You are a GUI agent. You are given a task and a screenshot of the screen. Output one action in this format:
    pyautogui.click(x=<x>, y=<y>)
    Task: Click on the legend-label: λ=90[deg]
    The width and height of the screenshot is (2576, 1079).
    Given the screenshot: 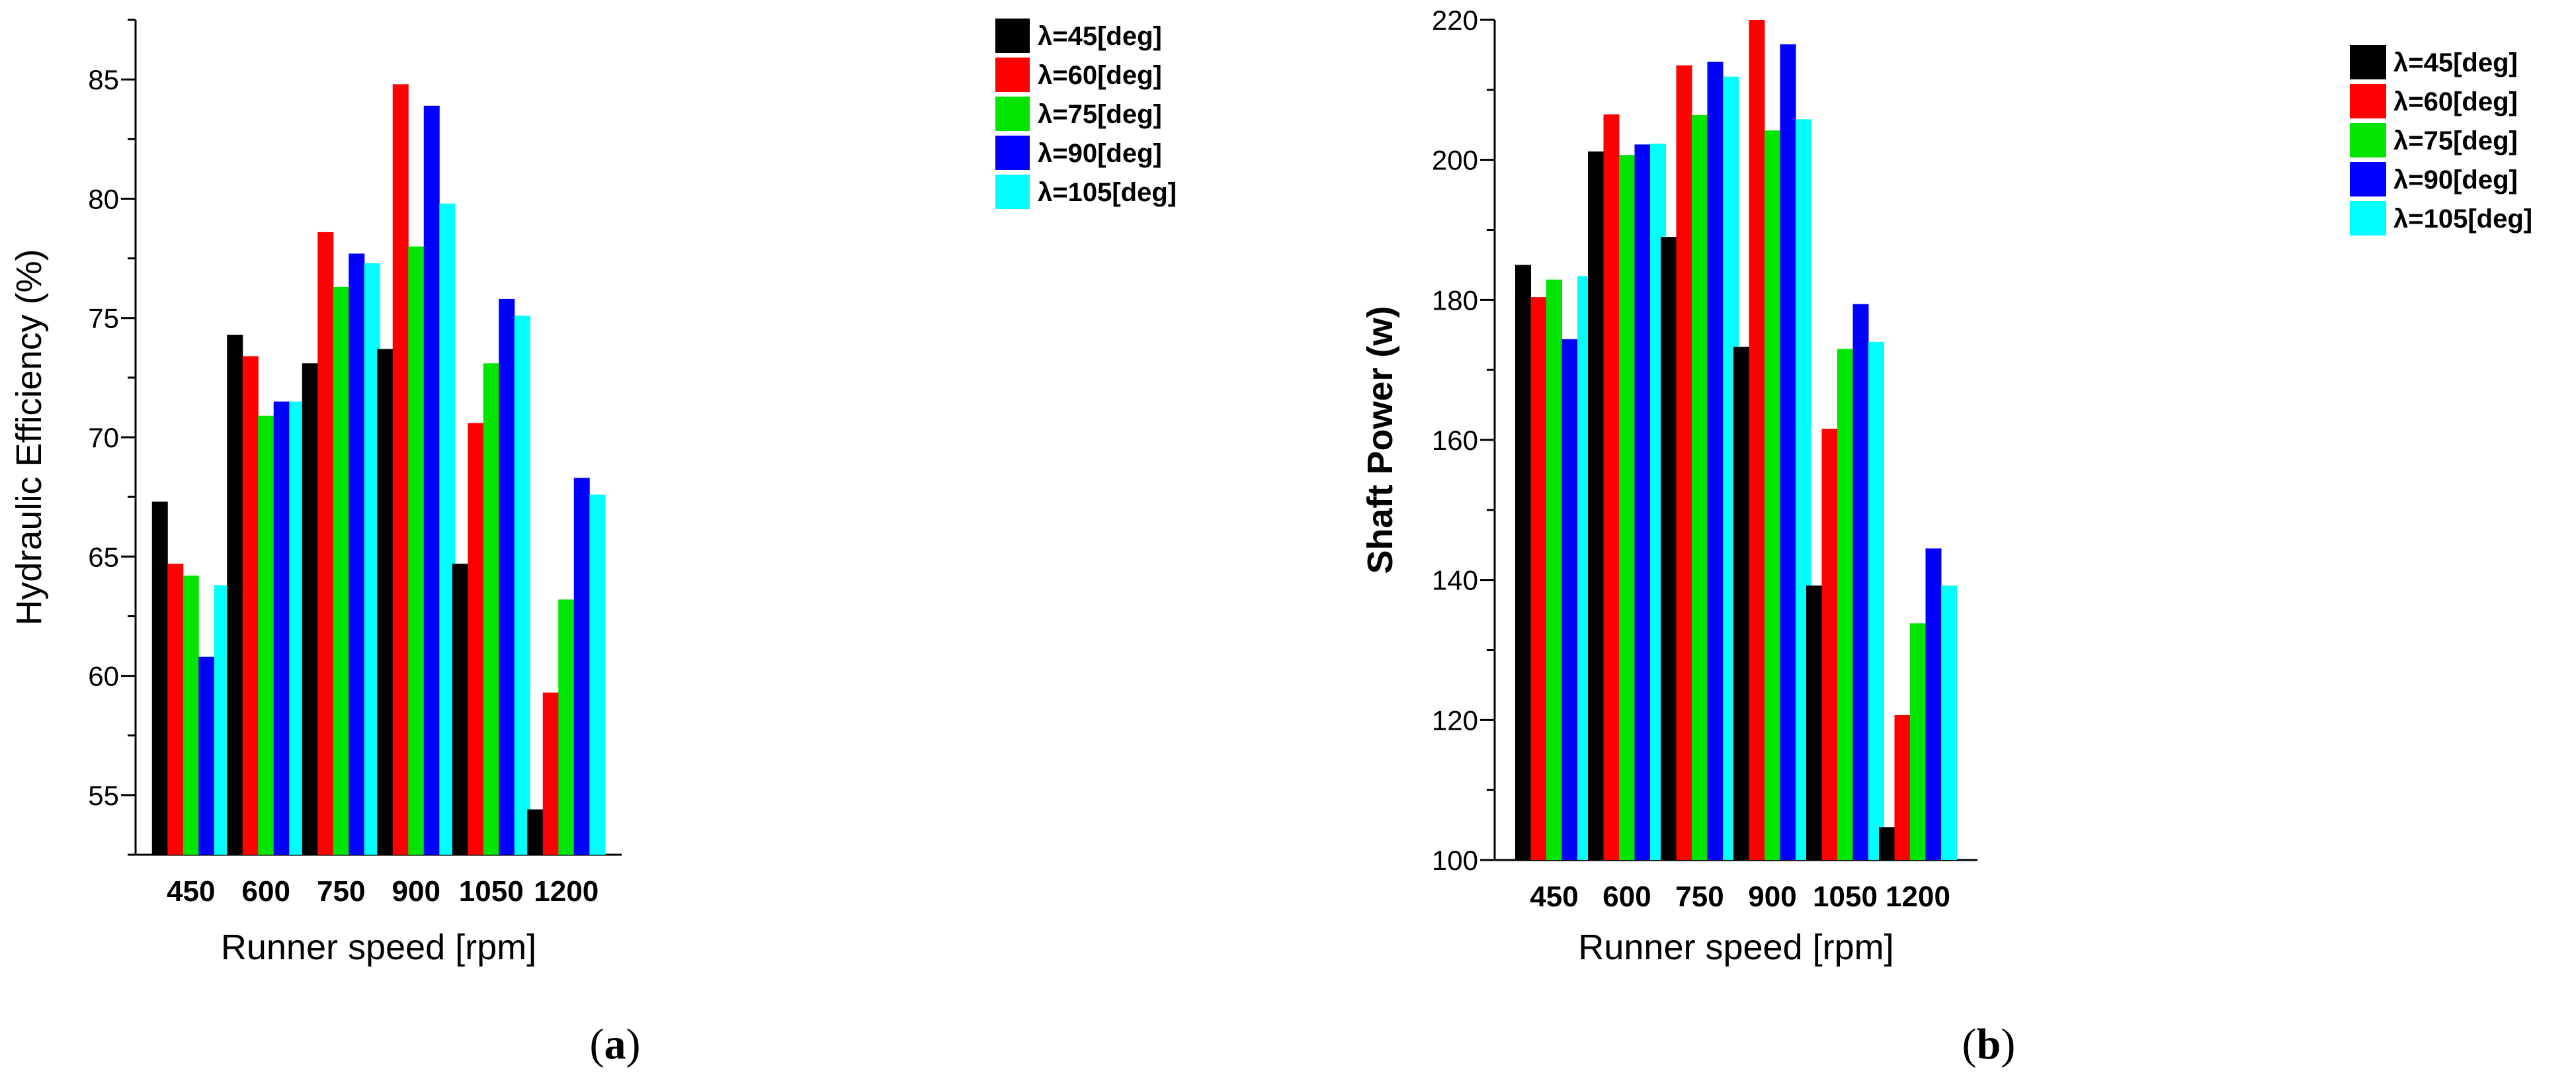 What is the action you would take?
    pyautogui.click(x=2455, y=179)
    